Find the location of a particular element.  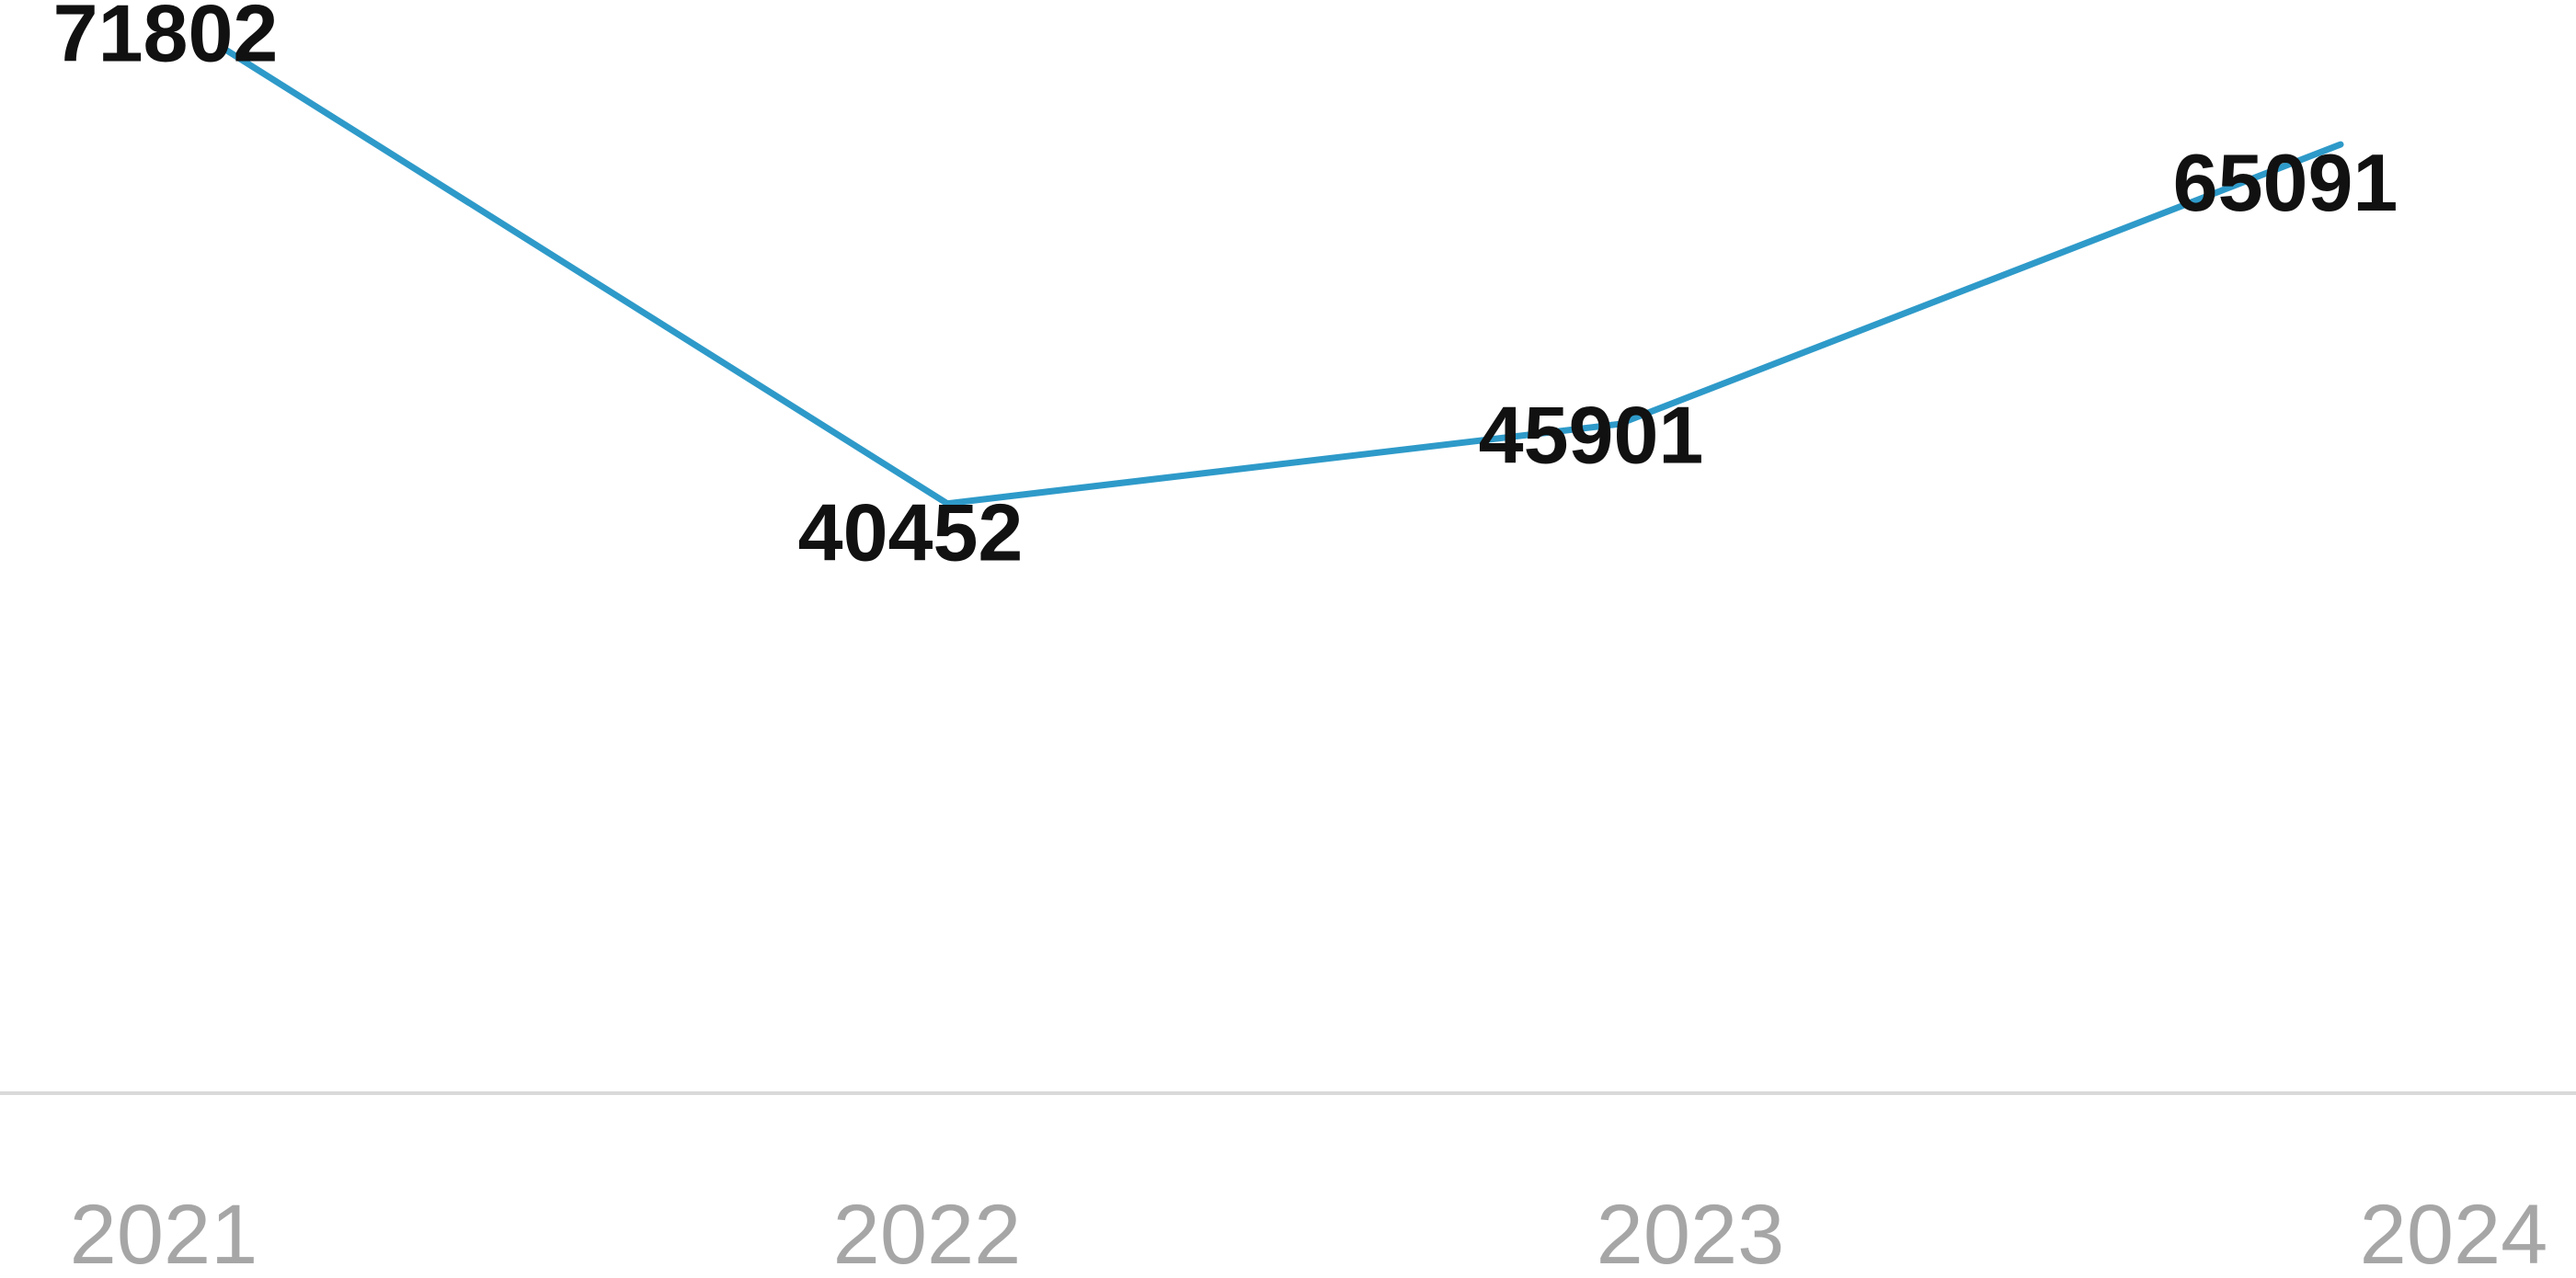

x-tick-label-2024: 2024 is located at coordinates (2454, 1233).